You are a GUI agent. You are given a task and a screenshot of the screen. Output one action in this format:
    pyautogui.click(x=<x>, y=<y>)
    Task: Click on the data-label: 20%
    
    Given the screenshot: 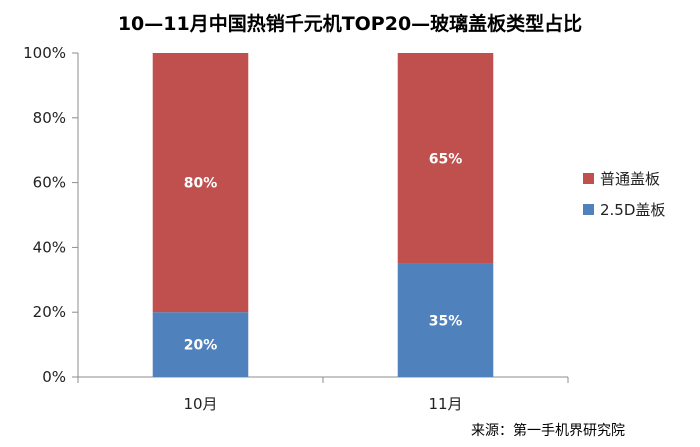 What is the action you would take?
    pyautogui.click(x=201, y=346)
    